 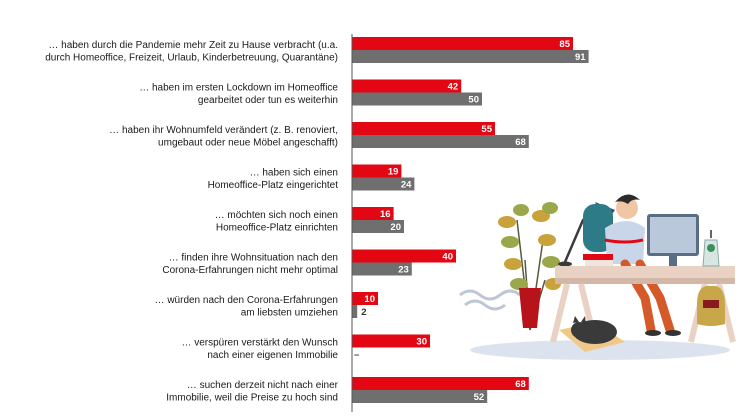 I want to click on data-label: 42, so click(x=453, y=86).